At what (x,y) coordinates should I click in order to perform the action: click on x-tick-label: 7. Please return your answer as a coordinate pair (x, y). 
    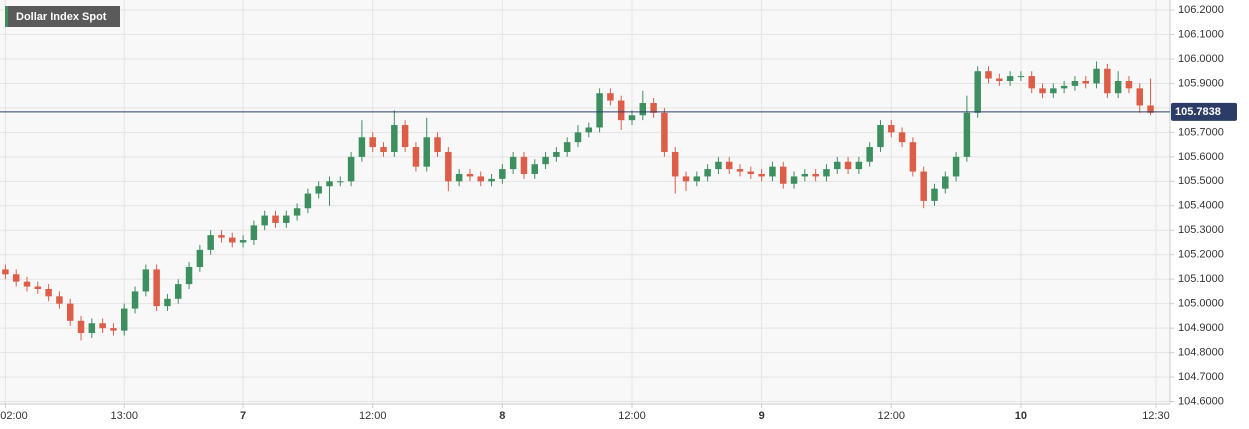
    Looking at the image, I should click on (243, 416).